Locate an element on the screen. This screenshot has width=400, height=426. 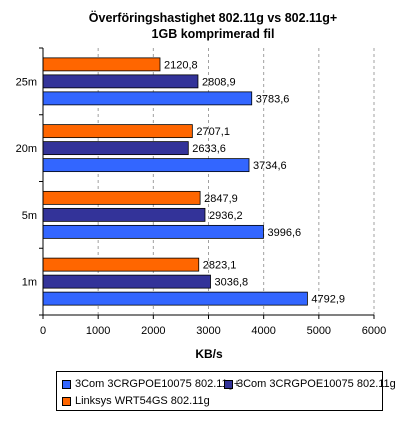
data-label: 2120,8 is located at coordinates (181, 65).